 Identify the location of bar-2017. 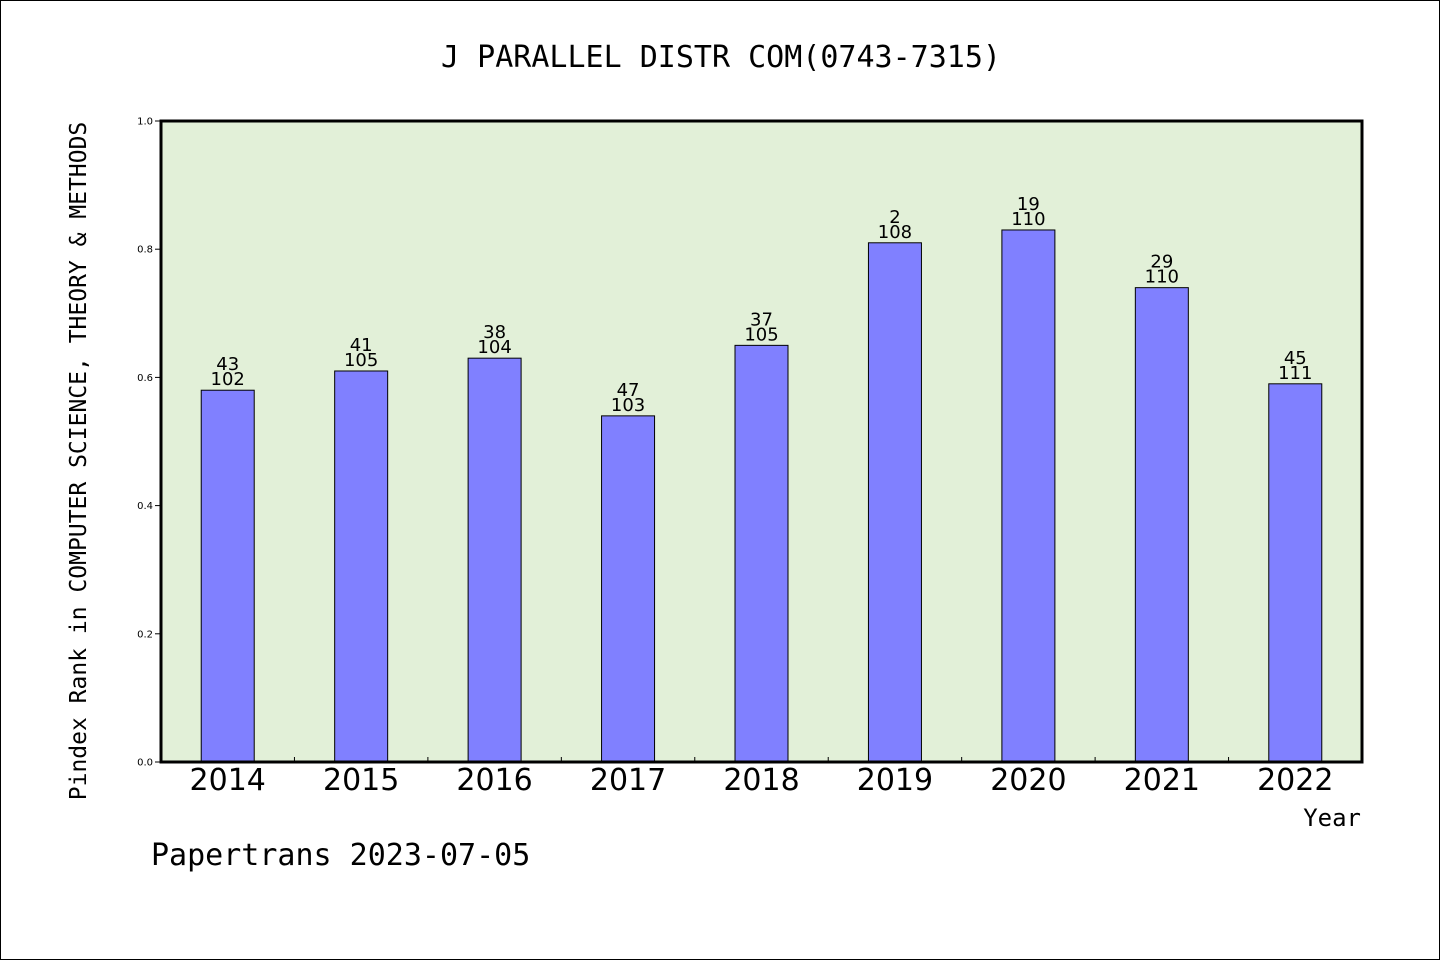
(628, 589).